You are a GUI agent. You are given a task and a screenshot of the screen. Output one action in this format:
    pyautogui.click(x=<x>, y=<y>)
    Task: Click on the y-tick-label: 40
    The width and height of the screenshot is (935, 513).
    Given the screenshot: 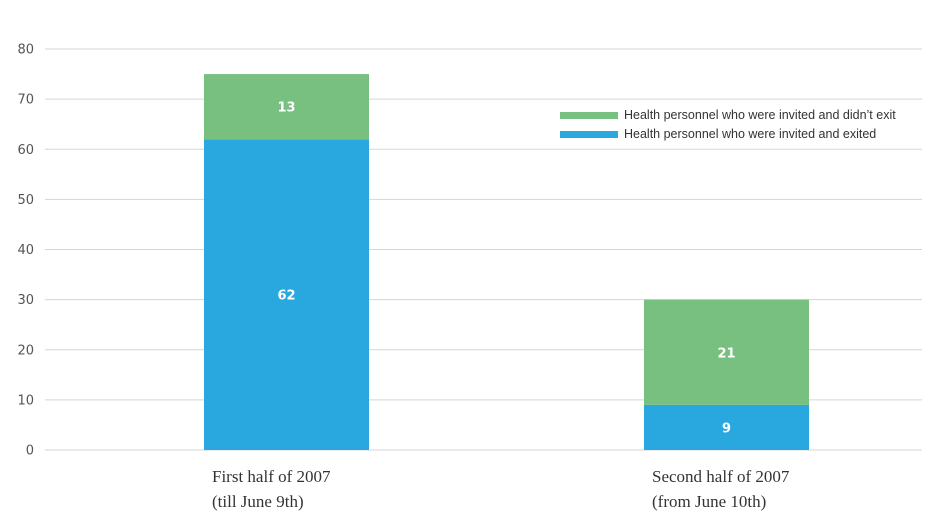 What is the action you would take?
    pyautogui.click(x=25, y=250)
    